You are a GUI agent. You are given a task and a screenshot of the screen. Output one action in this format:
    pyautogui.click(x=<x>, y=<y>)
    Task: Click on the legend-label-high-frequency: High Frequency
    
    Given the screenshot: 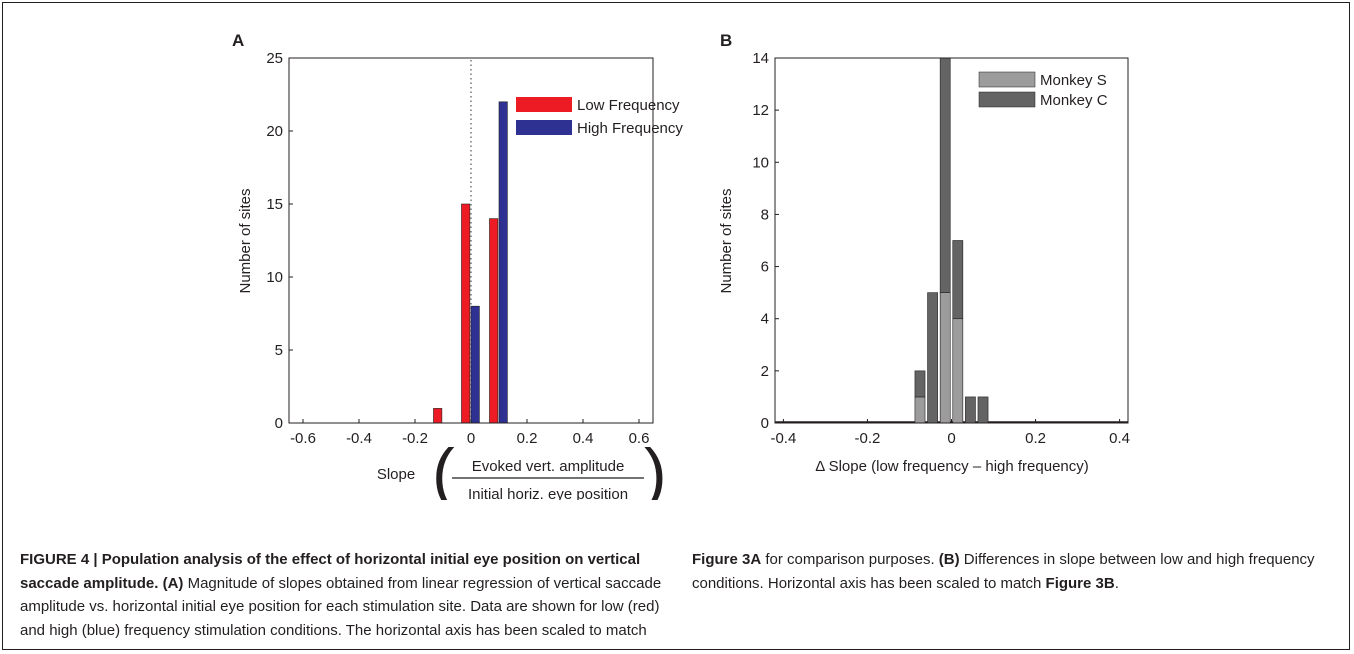 What is the action you would take?
    pyautogui.click(x=630, y=128)
    